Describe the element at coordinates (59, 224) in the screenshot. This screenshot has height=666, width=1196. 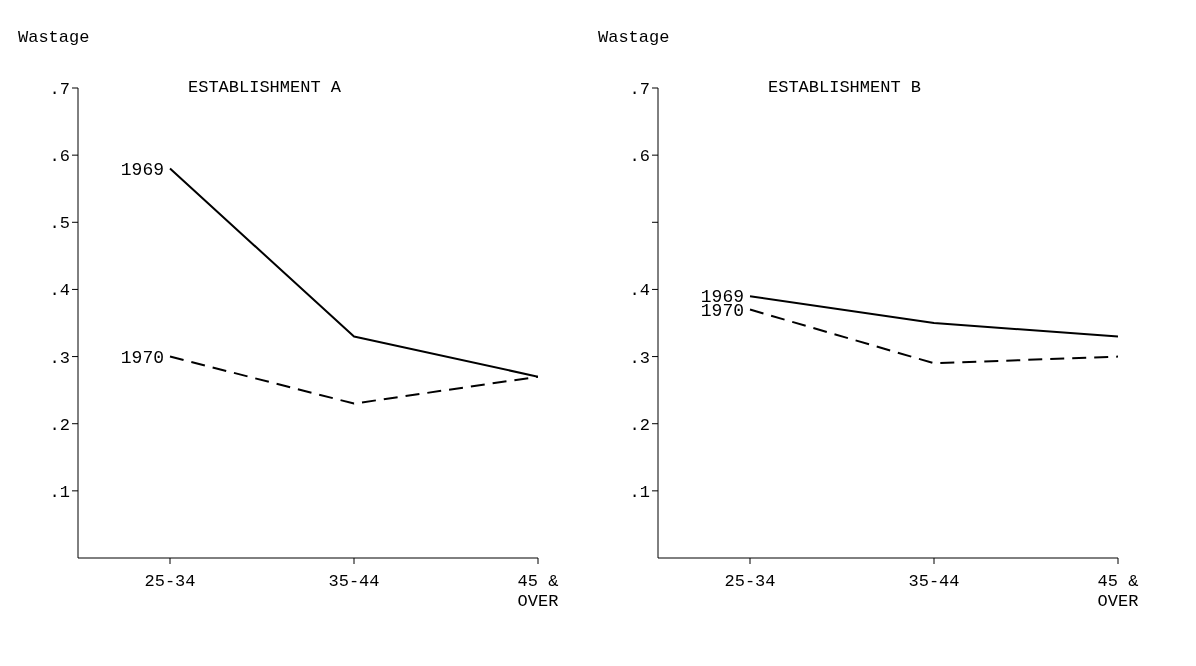
I see `y-tick-label: .5` at that location.